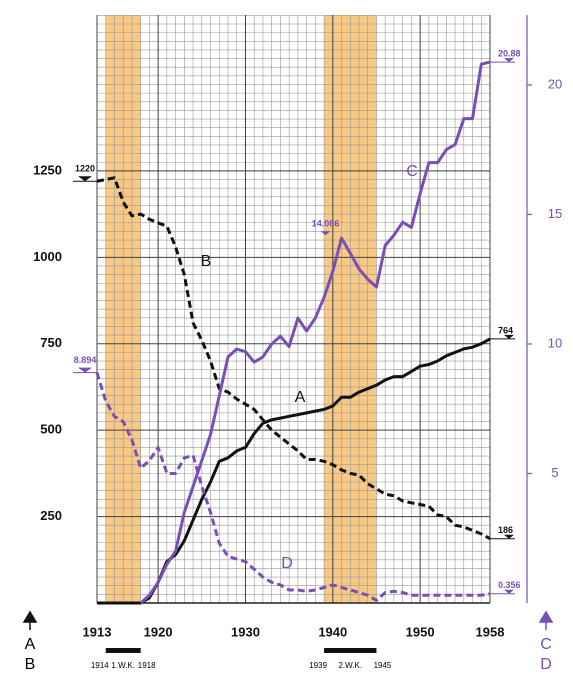 The image size is (573, 674). I want to click on axis-label-right: D, so click(546, 664).